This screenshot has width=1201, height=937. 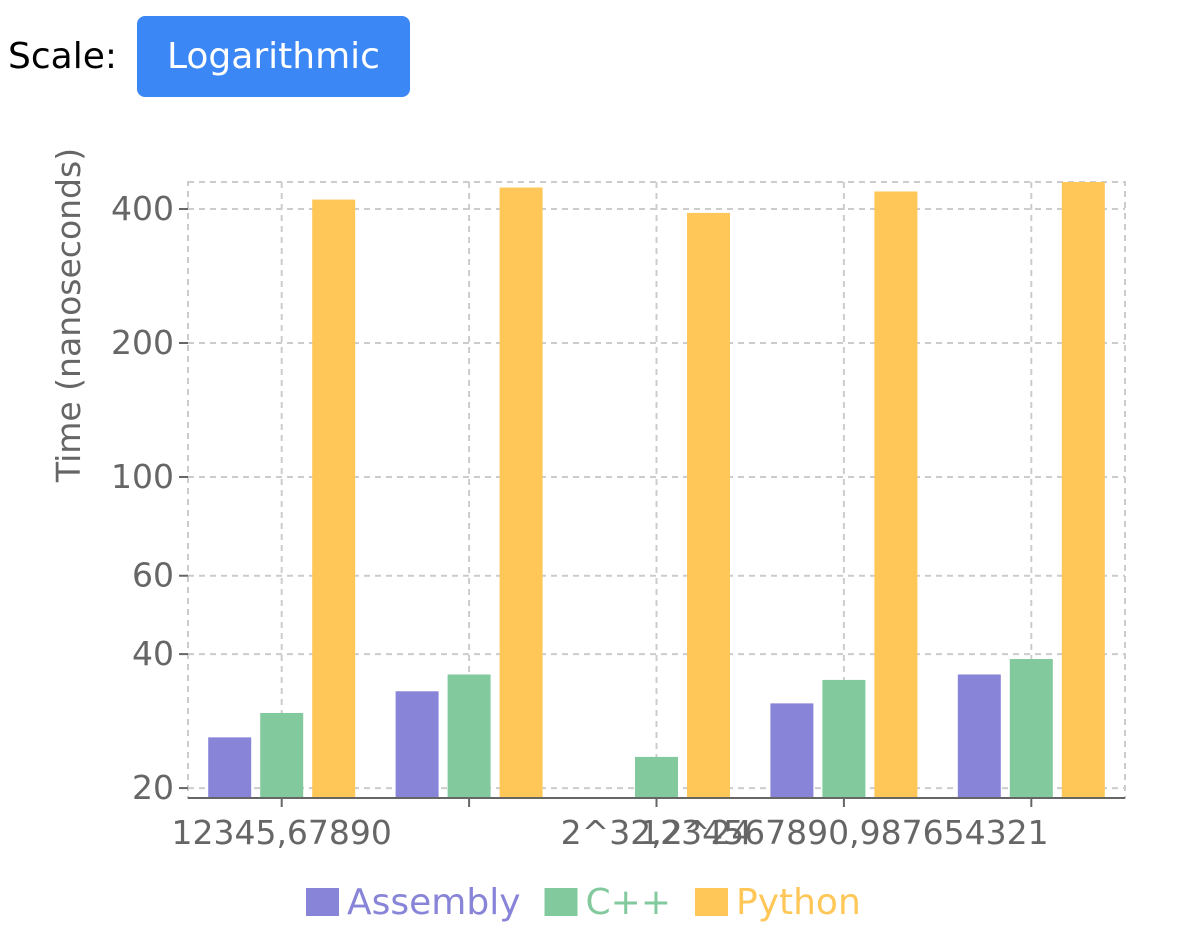 I want to click on y-tick-label: 60, so click(x=153, y=575).